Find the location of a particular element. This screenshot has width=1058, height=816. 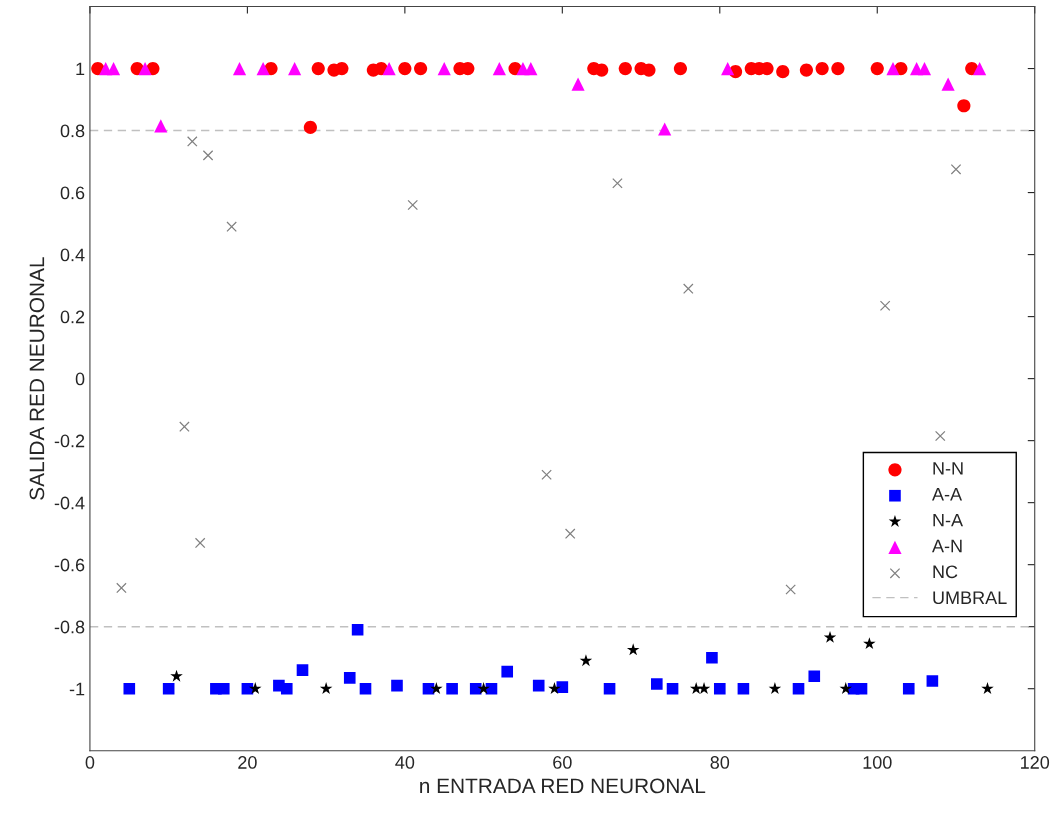

x-tick-label: 100 is located at coordinates (877, 762).